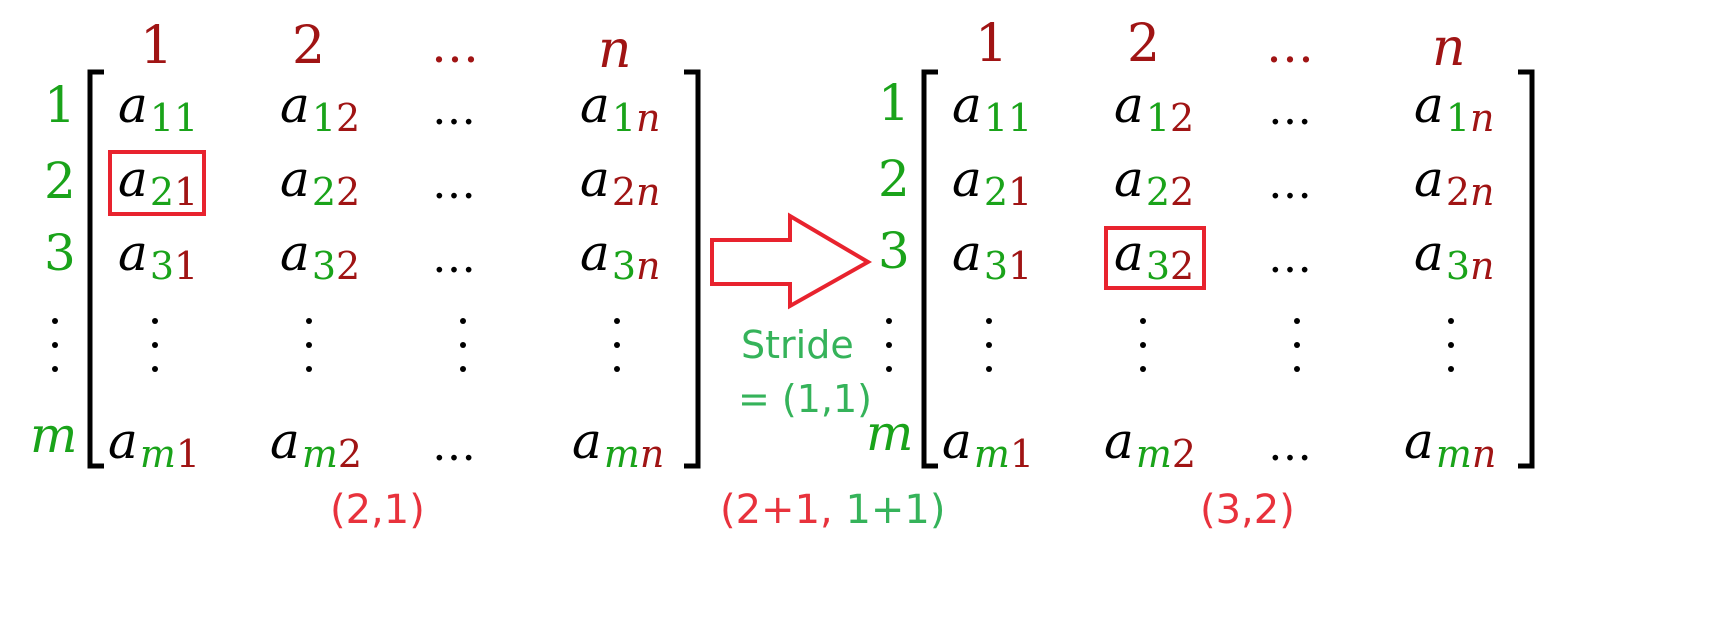  I want to click on left-cell-a12: a12, so click(320, 108).